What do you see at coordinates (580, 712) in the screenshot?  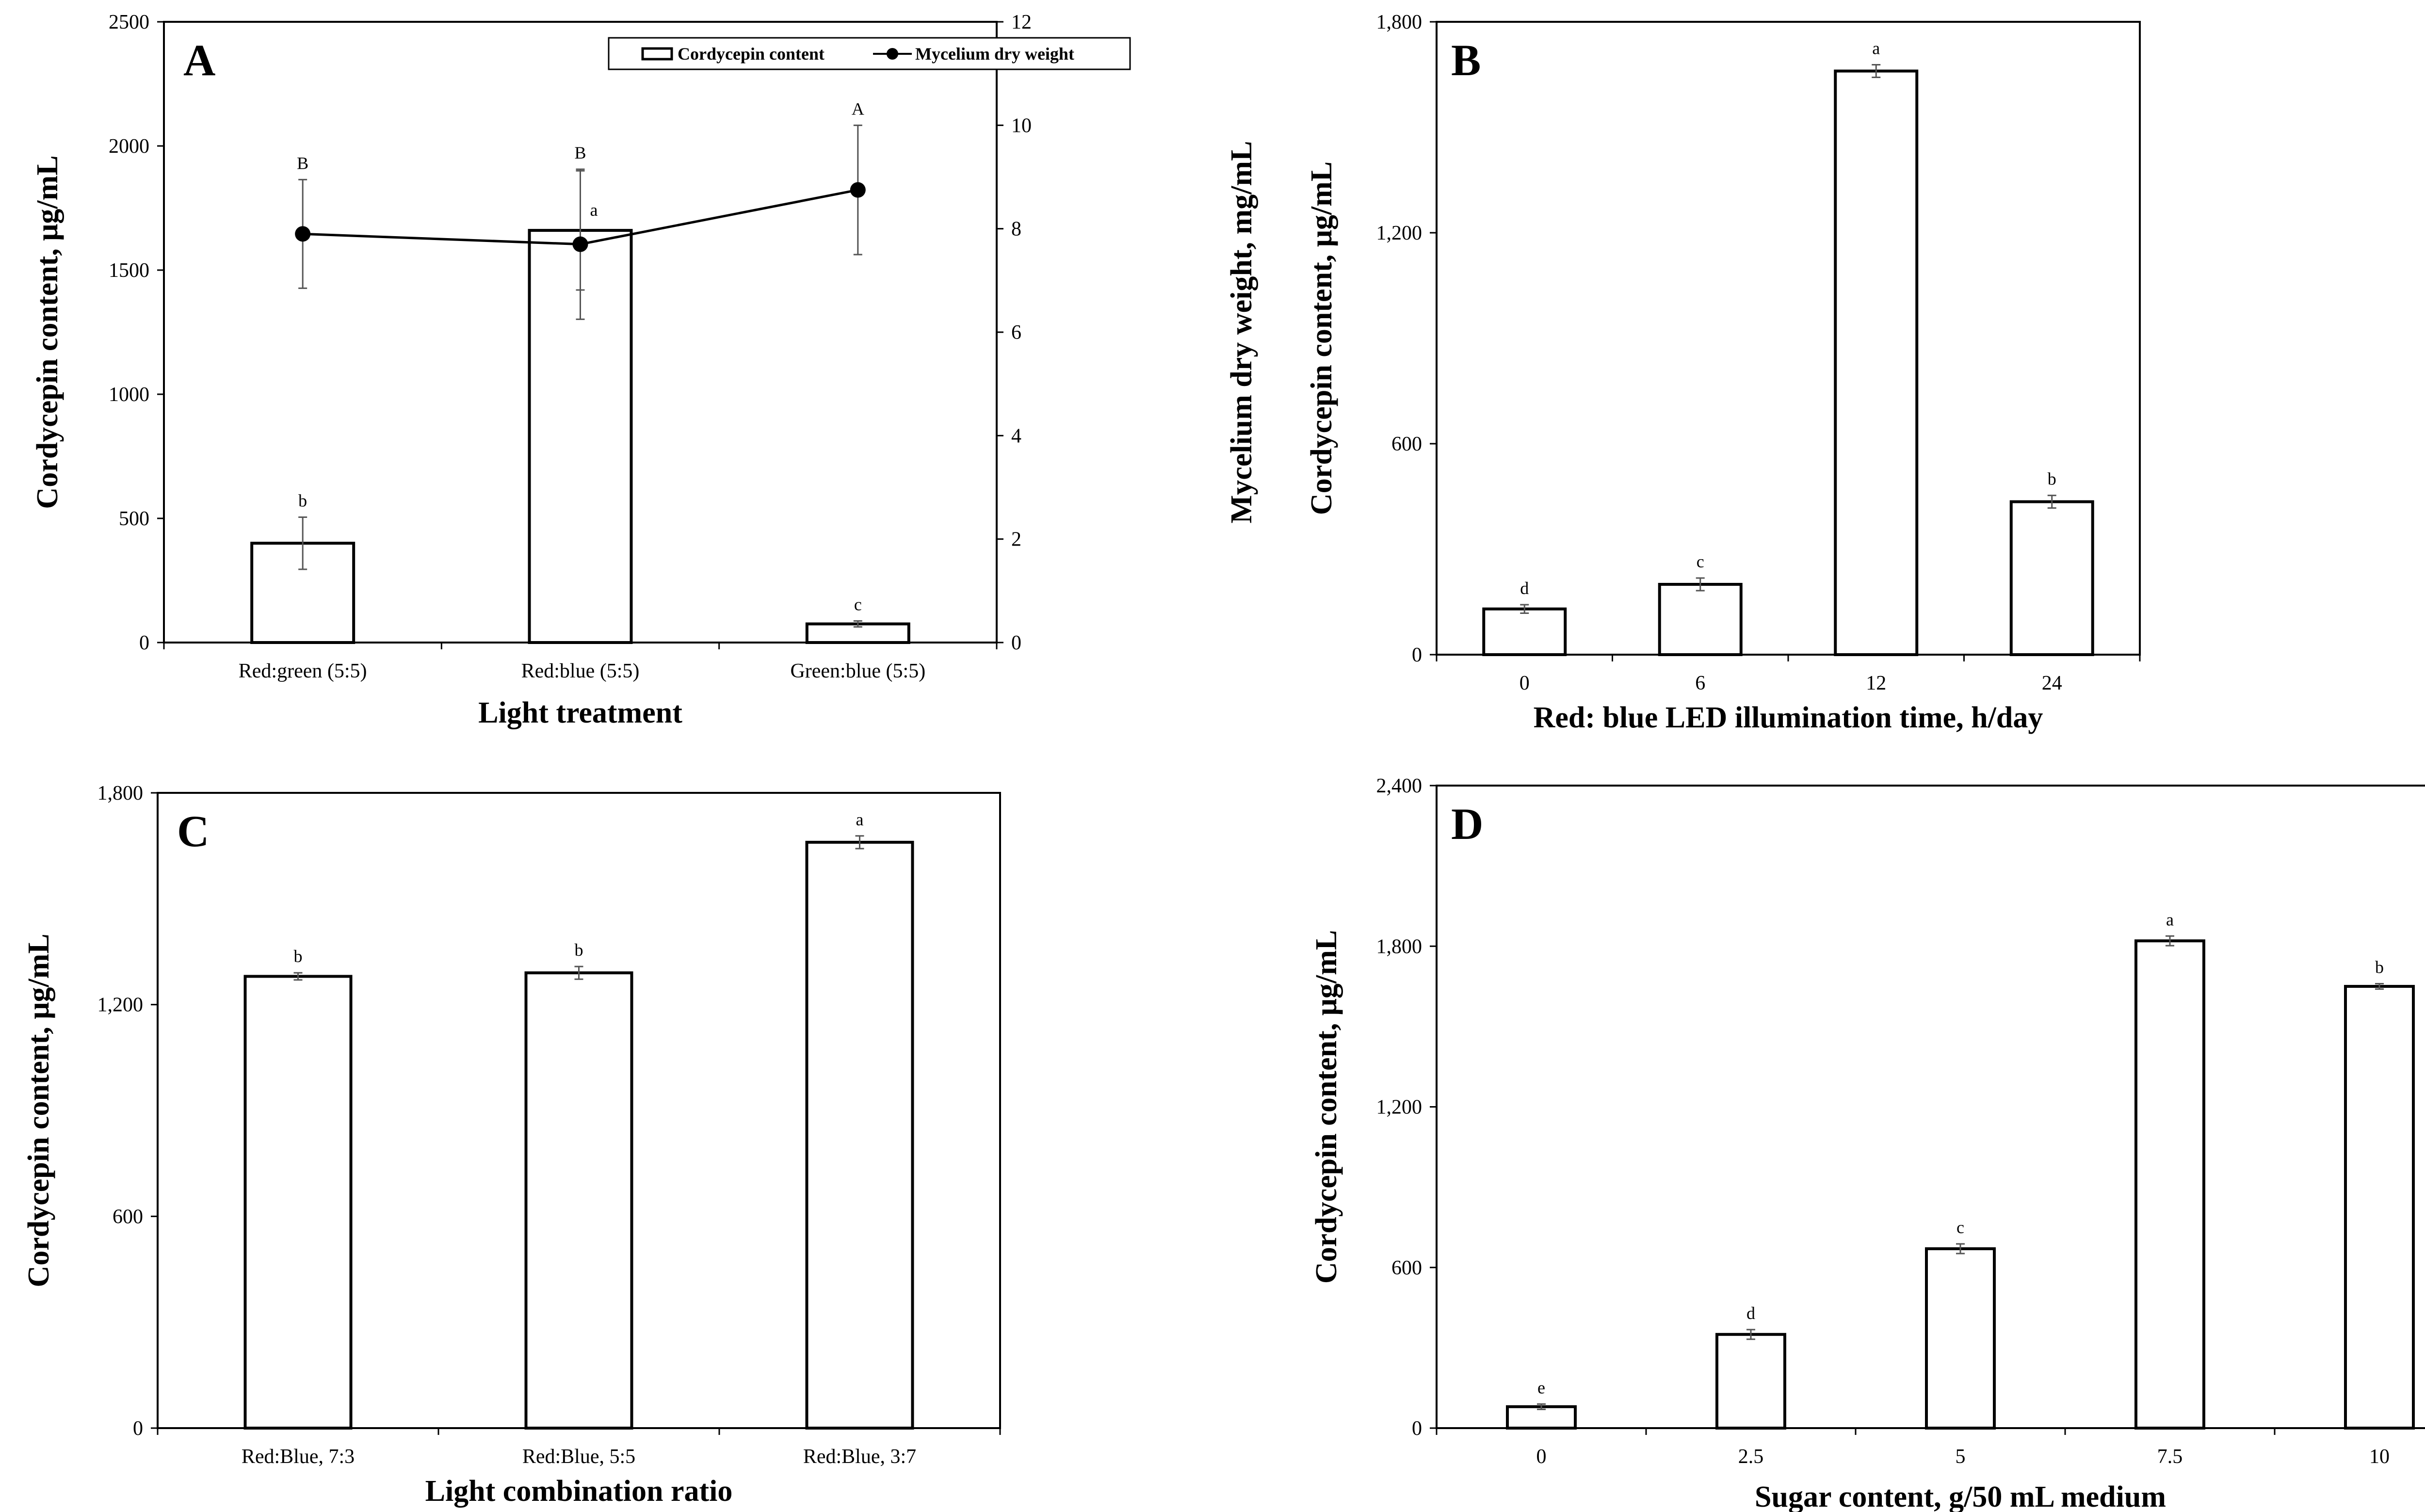 I see `x-axis-title: Light treatment` at bounding box center [580, 712].